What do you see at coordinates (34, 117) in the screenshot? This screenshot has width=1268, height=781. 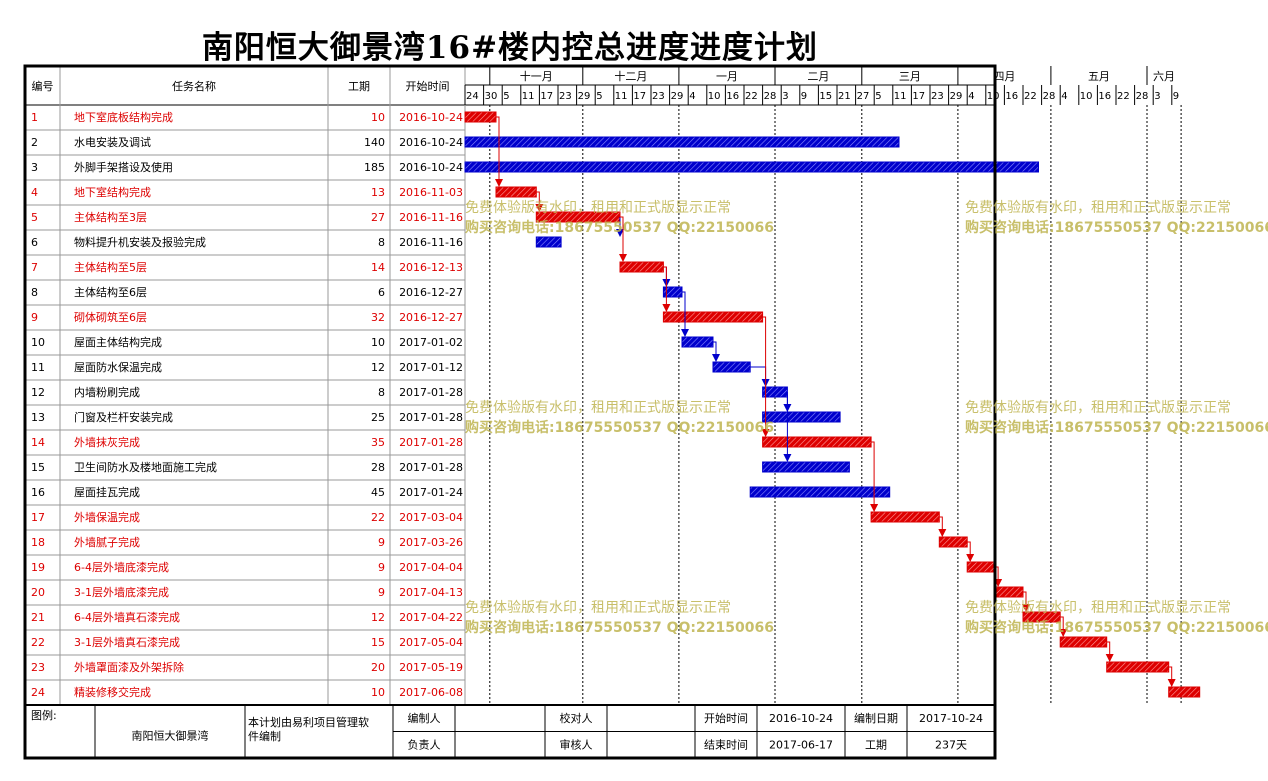 I see `task-id: 1` at bounding box center [34, 117].